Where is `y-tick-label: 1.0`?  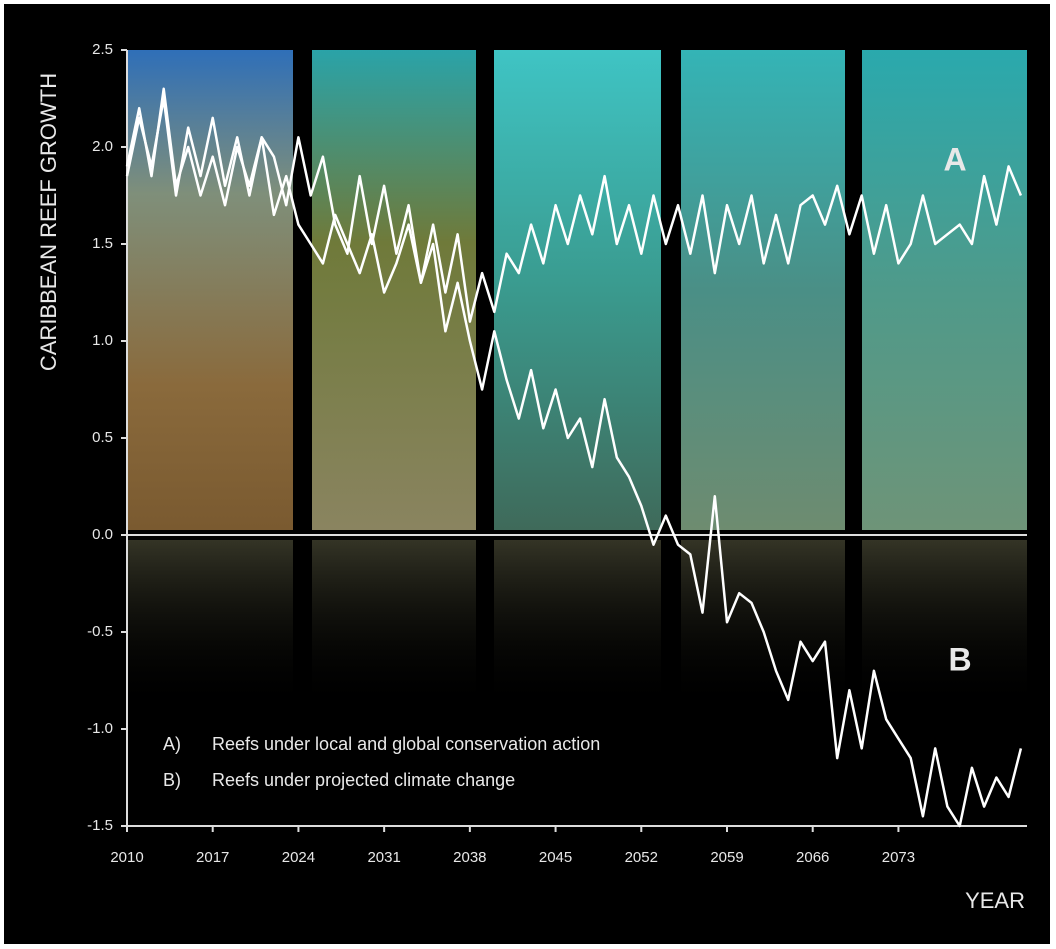 y-tick-label: 1.0 is located at coordinates (102, 340).